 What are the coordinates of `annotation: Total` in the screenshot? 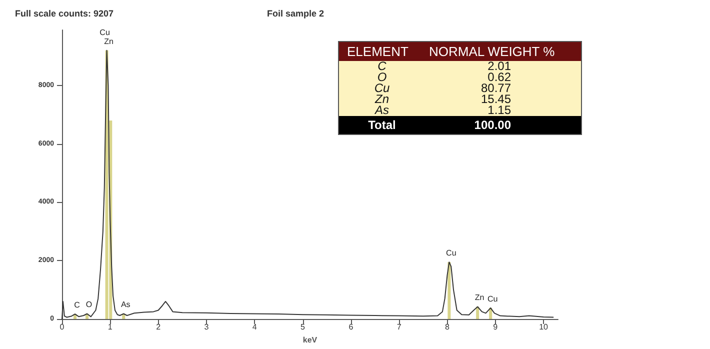 It's located at (382, 125).